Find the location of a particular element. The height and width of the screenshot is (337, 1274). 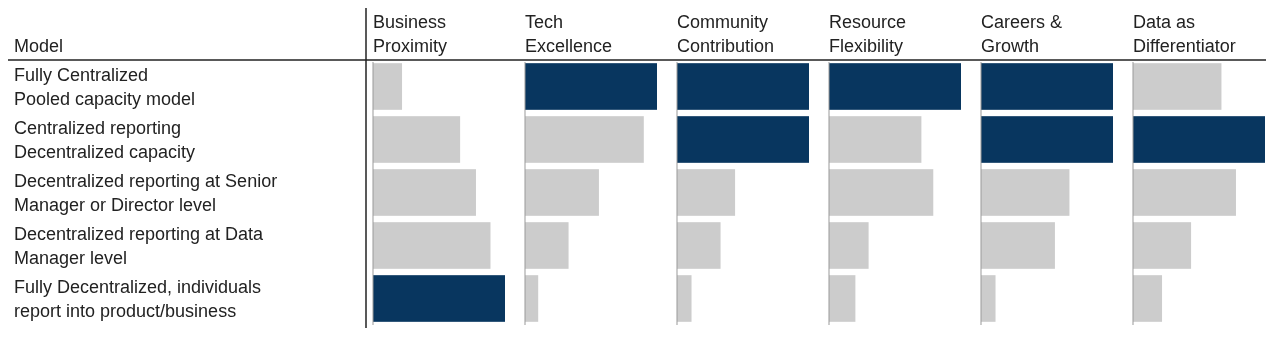

chart-title: Tech Excellence is located at coordinates (569, 34).